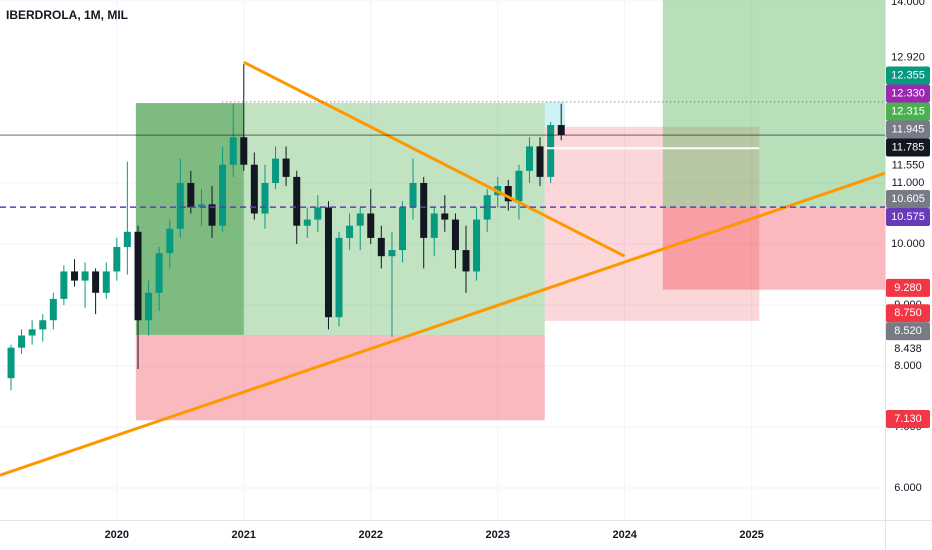 The image size is (932, 550). I want to click on price-label: 12.315, so click(908, 111).